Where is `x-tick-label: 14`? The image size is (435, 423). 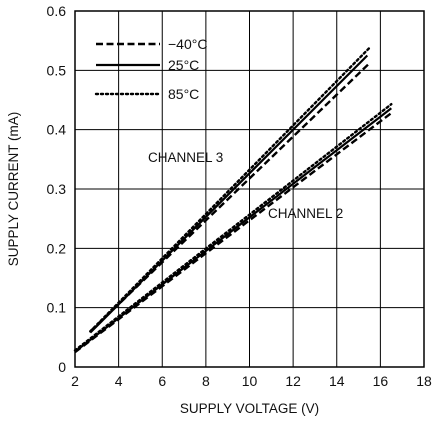 x-tick-label: 14 is located at coordinates (337, 381).